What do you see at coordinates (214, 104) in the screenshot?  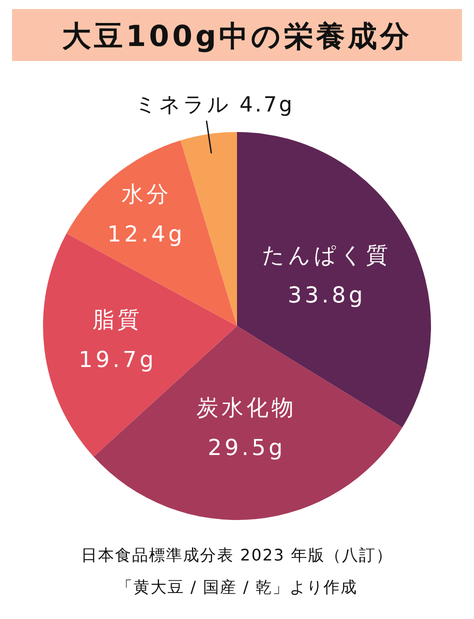 I see `slice-label: ミネラル 4.7g` at bounding box center [214, 104].